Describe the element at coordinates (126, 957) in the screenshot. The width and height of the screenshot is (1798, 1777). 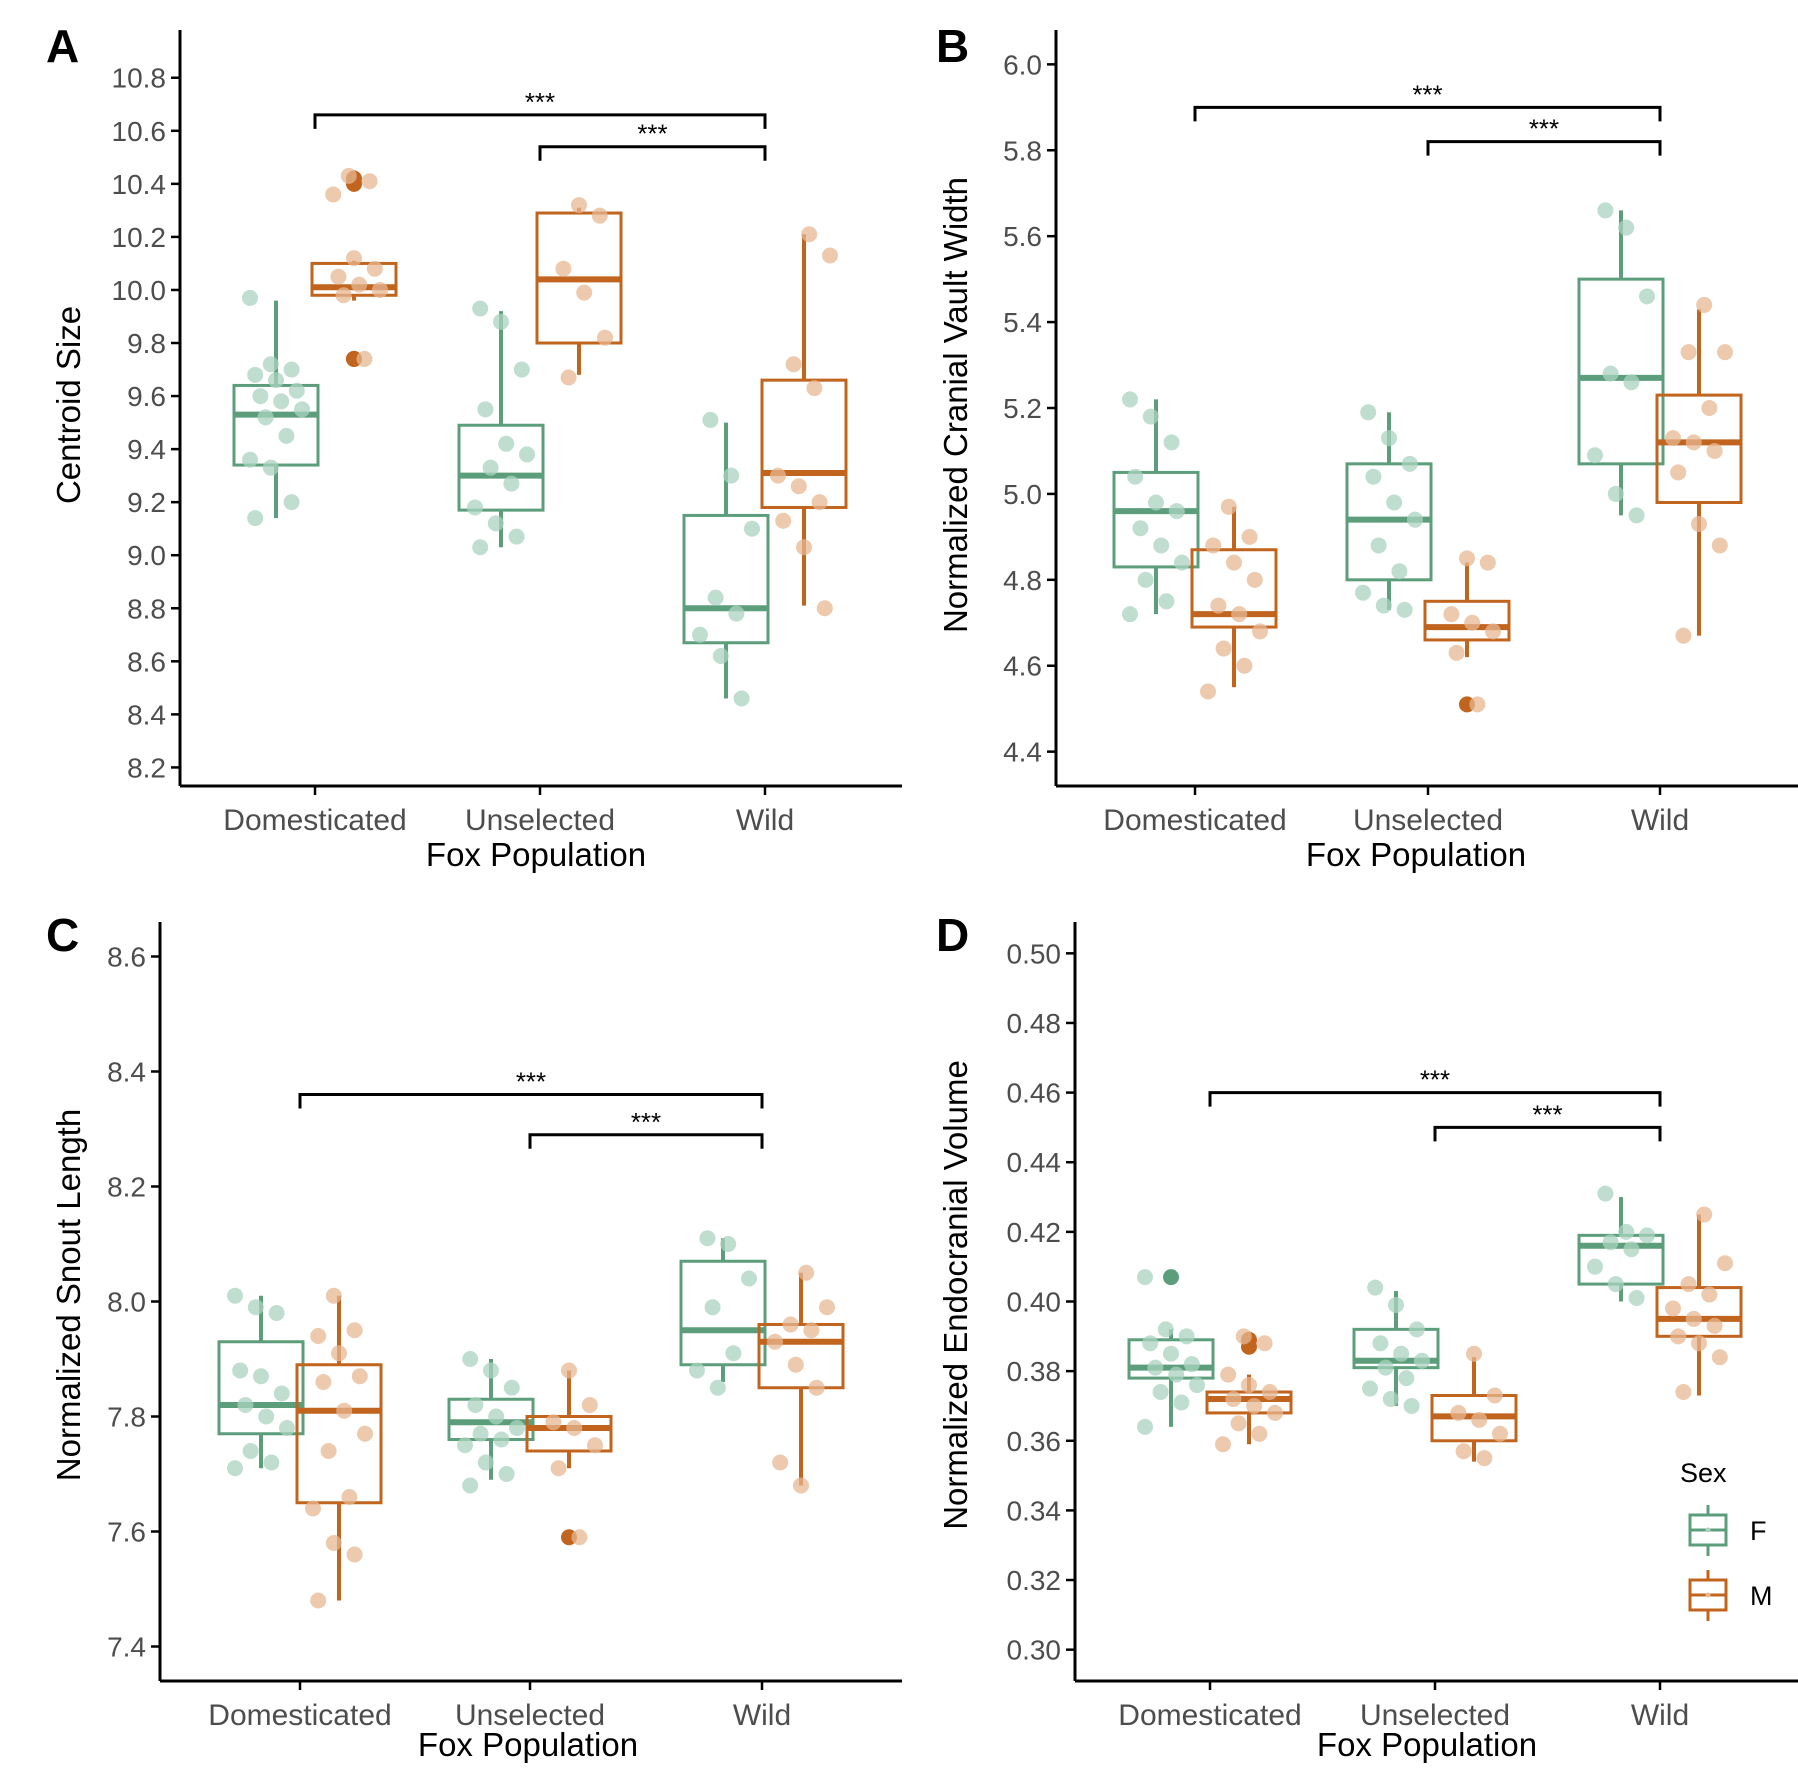
I see `y-tick-label: 8.6` at that location.